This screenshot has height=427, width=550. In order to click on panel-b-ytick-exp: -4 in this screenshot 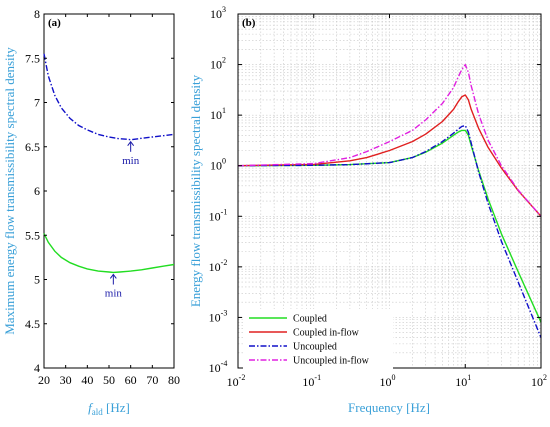, I will do `click(224, 363)`.